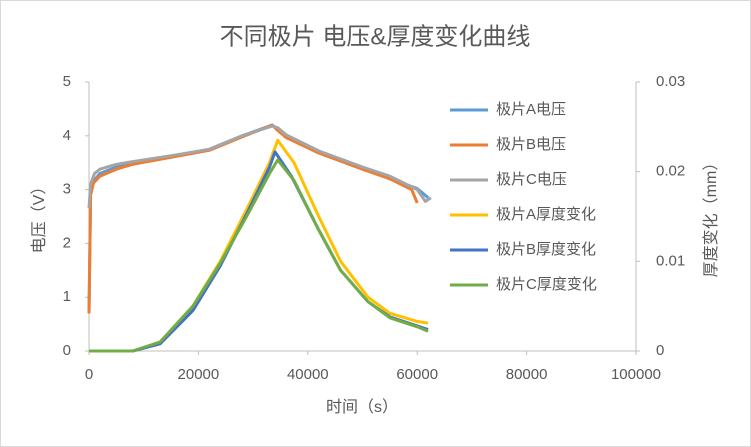 The height and width of the screenshot is (447, 751). Describe the element at coordinates (670, 81) in the screenshot. I see `y2-tick-label: 0.03` at that location.